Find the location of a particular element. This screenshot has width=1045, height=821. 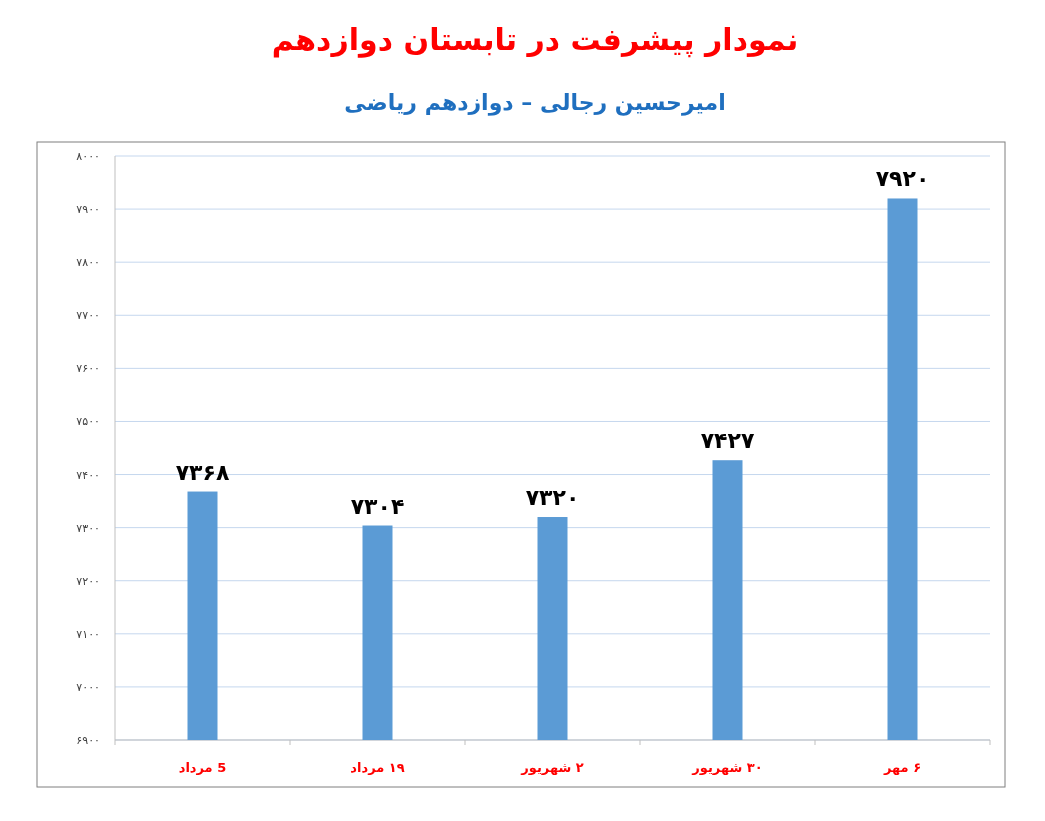

y-tick-label: ۷۲۰۰ is located at coordinates (88, 581).